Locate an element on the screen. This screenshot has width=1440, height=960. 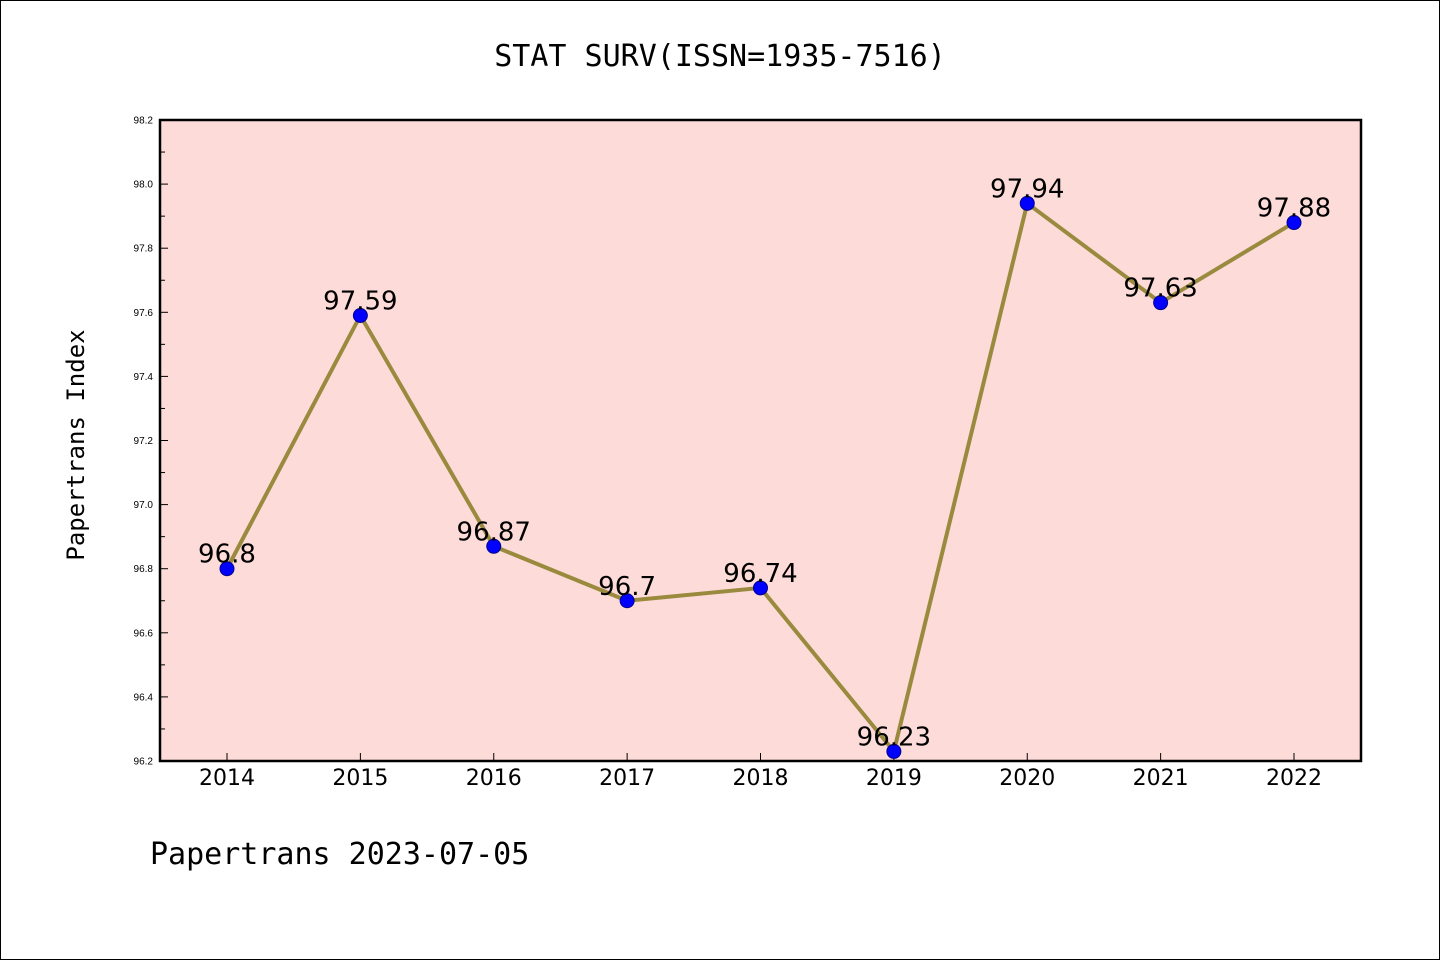
x-tick-label: 2017 is located at coordinates (627, 778).